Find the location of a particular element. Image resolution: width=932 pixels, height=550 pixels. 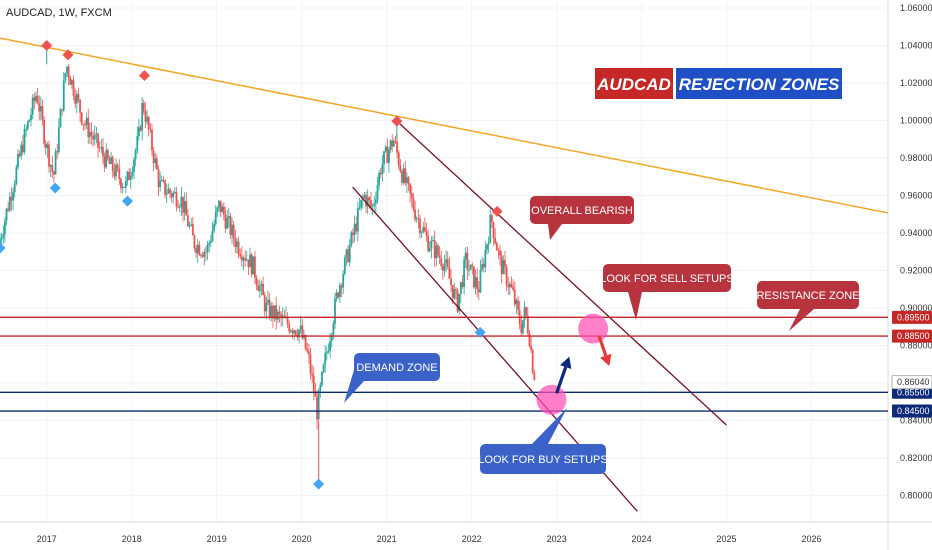

annotations is located at coordinates (574, 364).